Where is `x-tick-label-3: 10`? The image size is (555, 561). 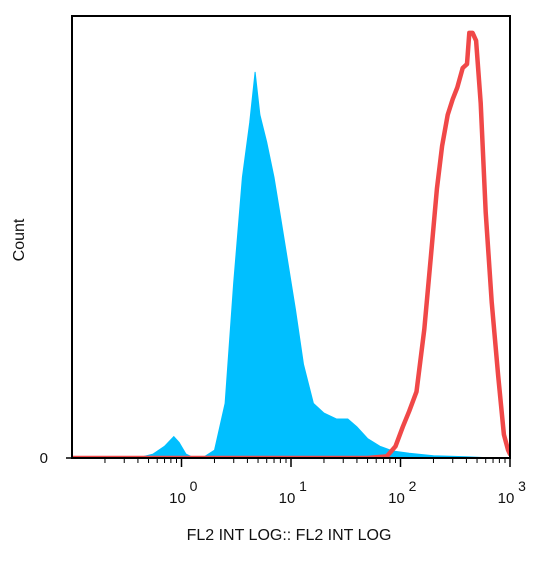
x-tick-label-3: 10 is located at coordinates (506, 498).